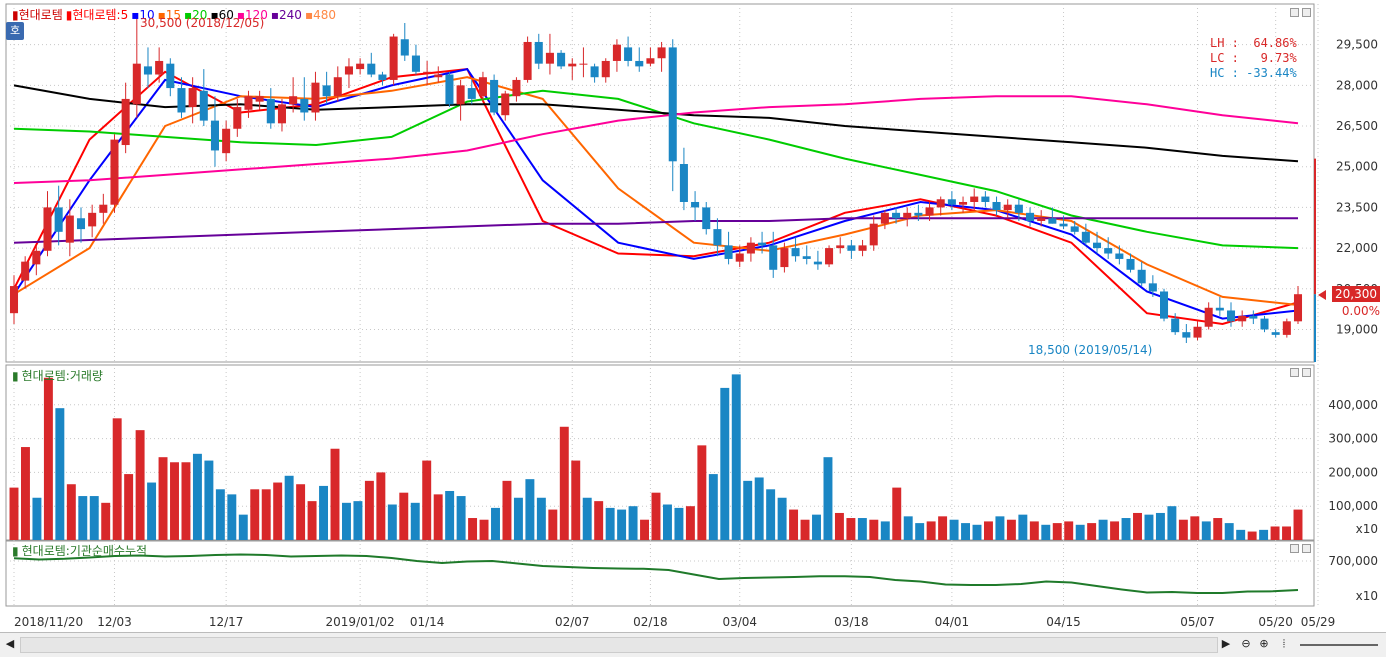 The image size is (1386, 657). I want to click on institution-legend: ▮ 현대로템:기관순매수누적, so click(80, 551).